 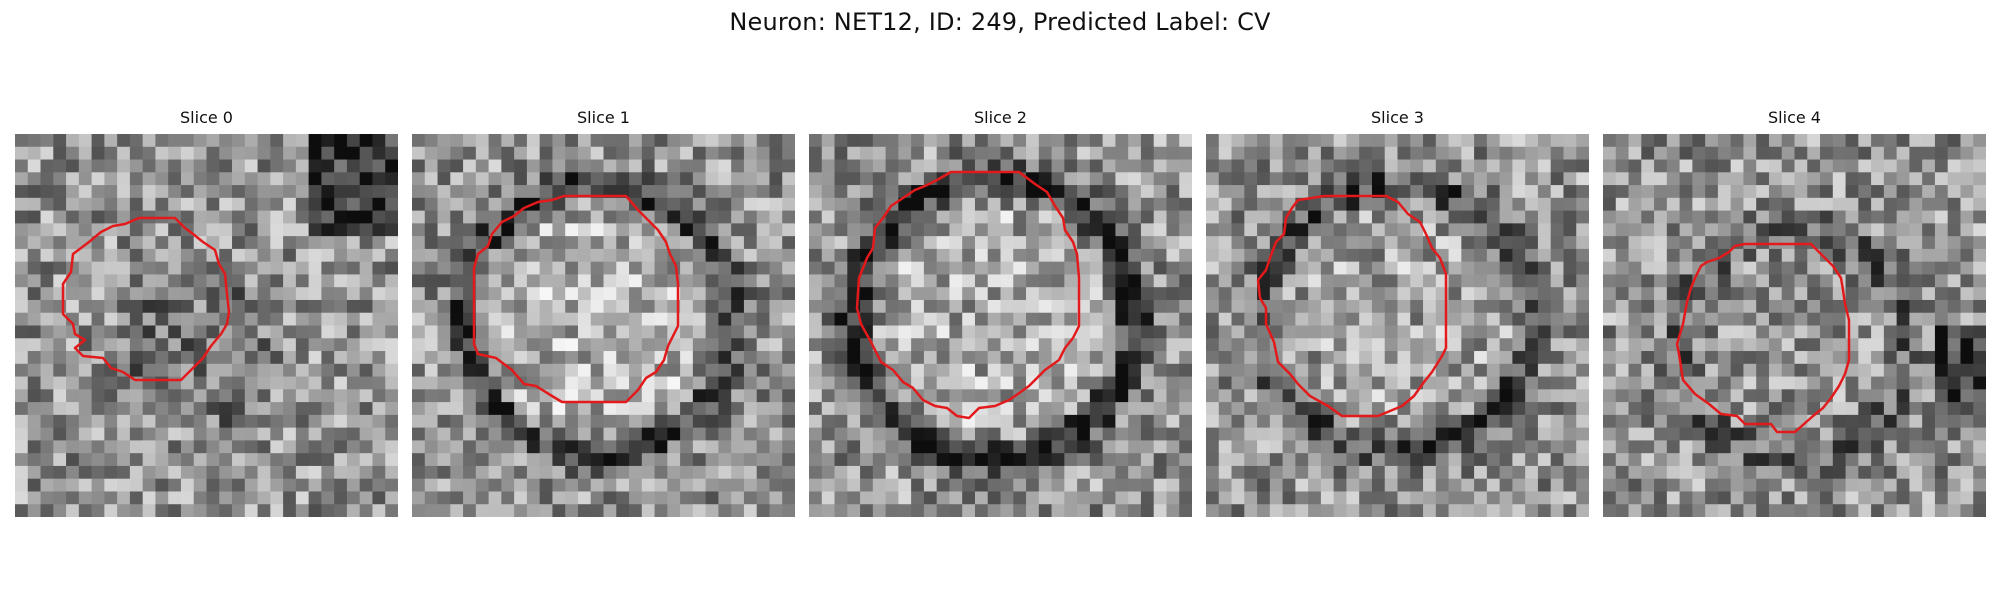 What do you see at coordinates (1794, 117) in the screenshot?
I see `slice-title-4: Slice 4` at bounding box center [1794, 117].